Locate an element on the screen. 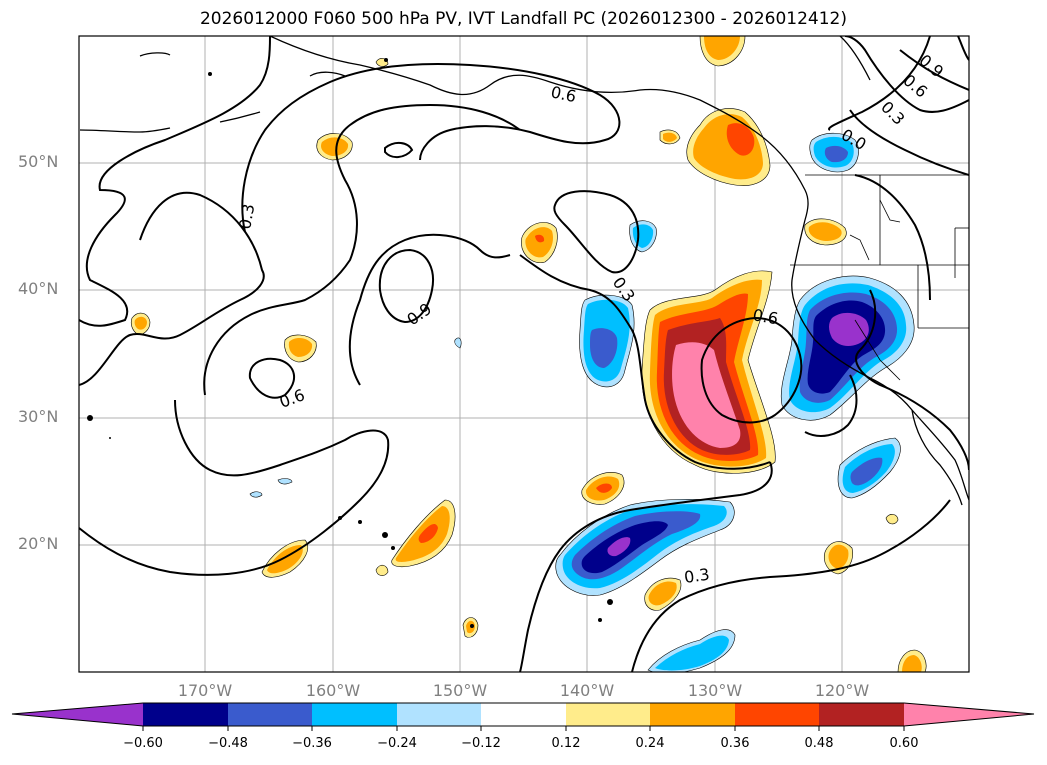  lon-label: 140°W is located at coordinates (587, 690).